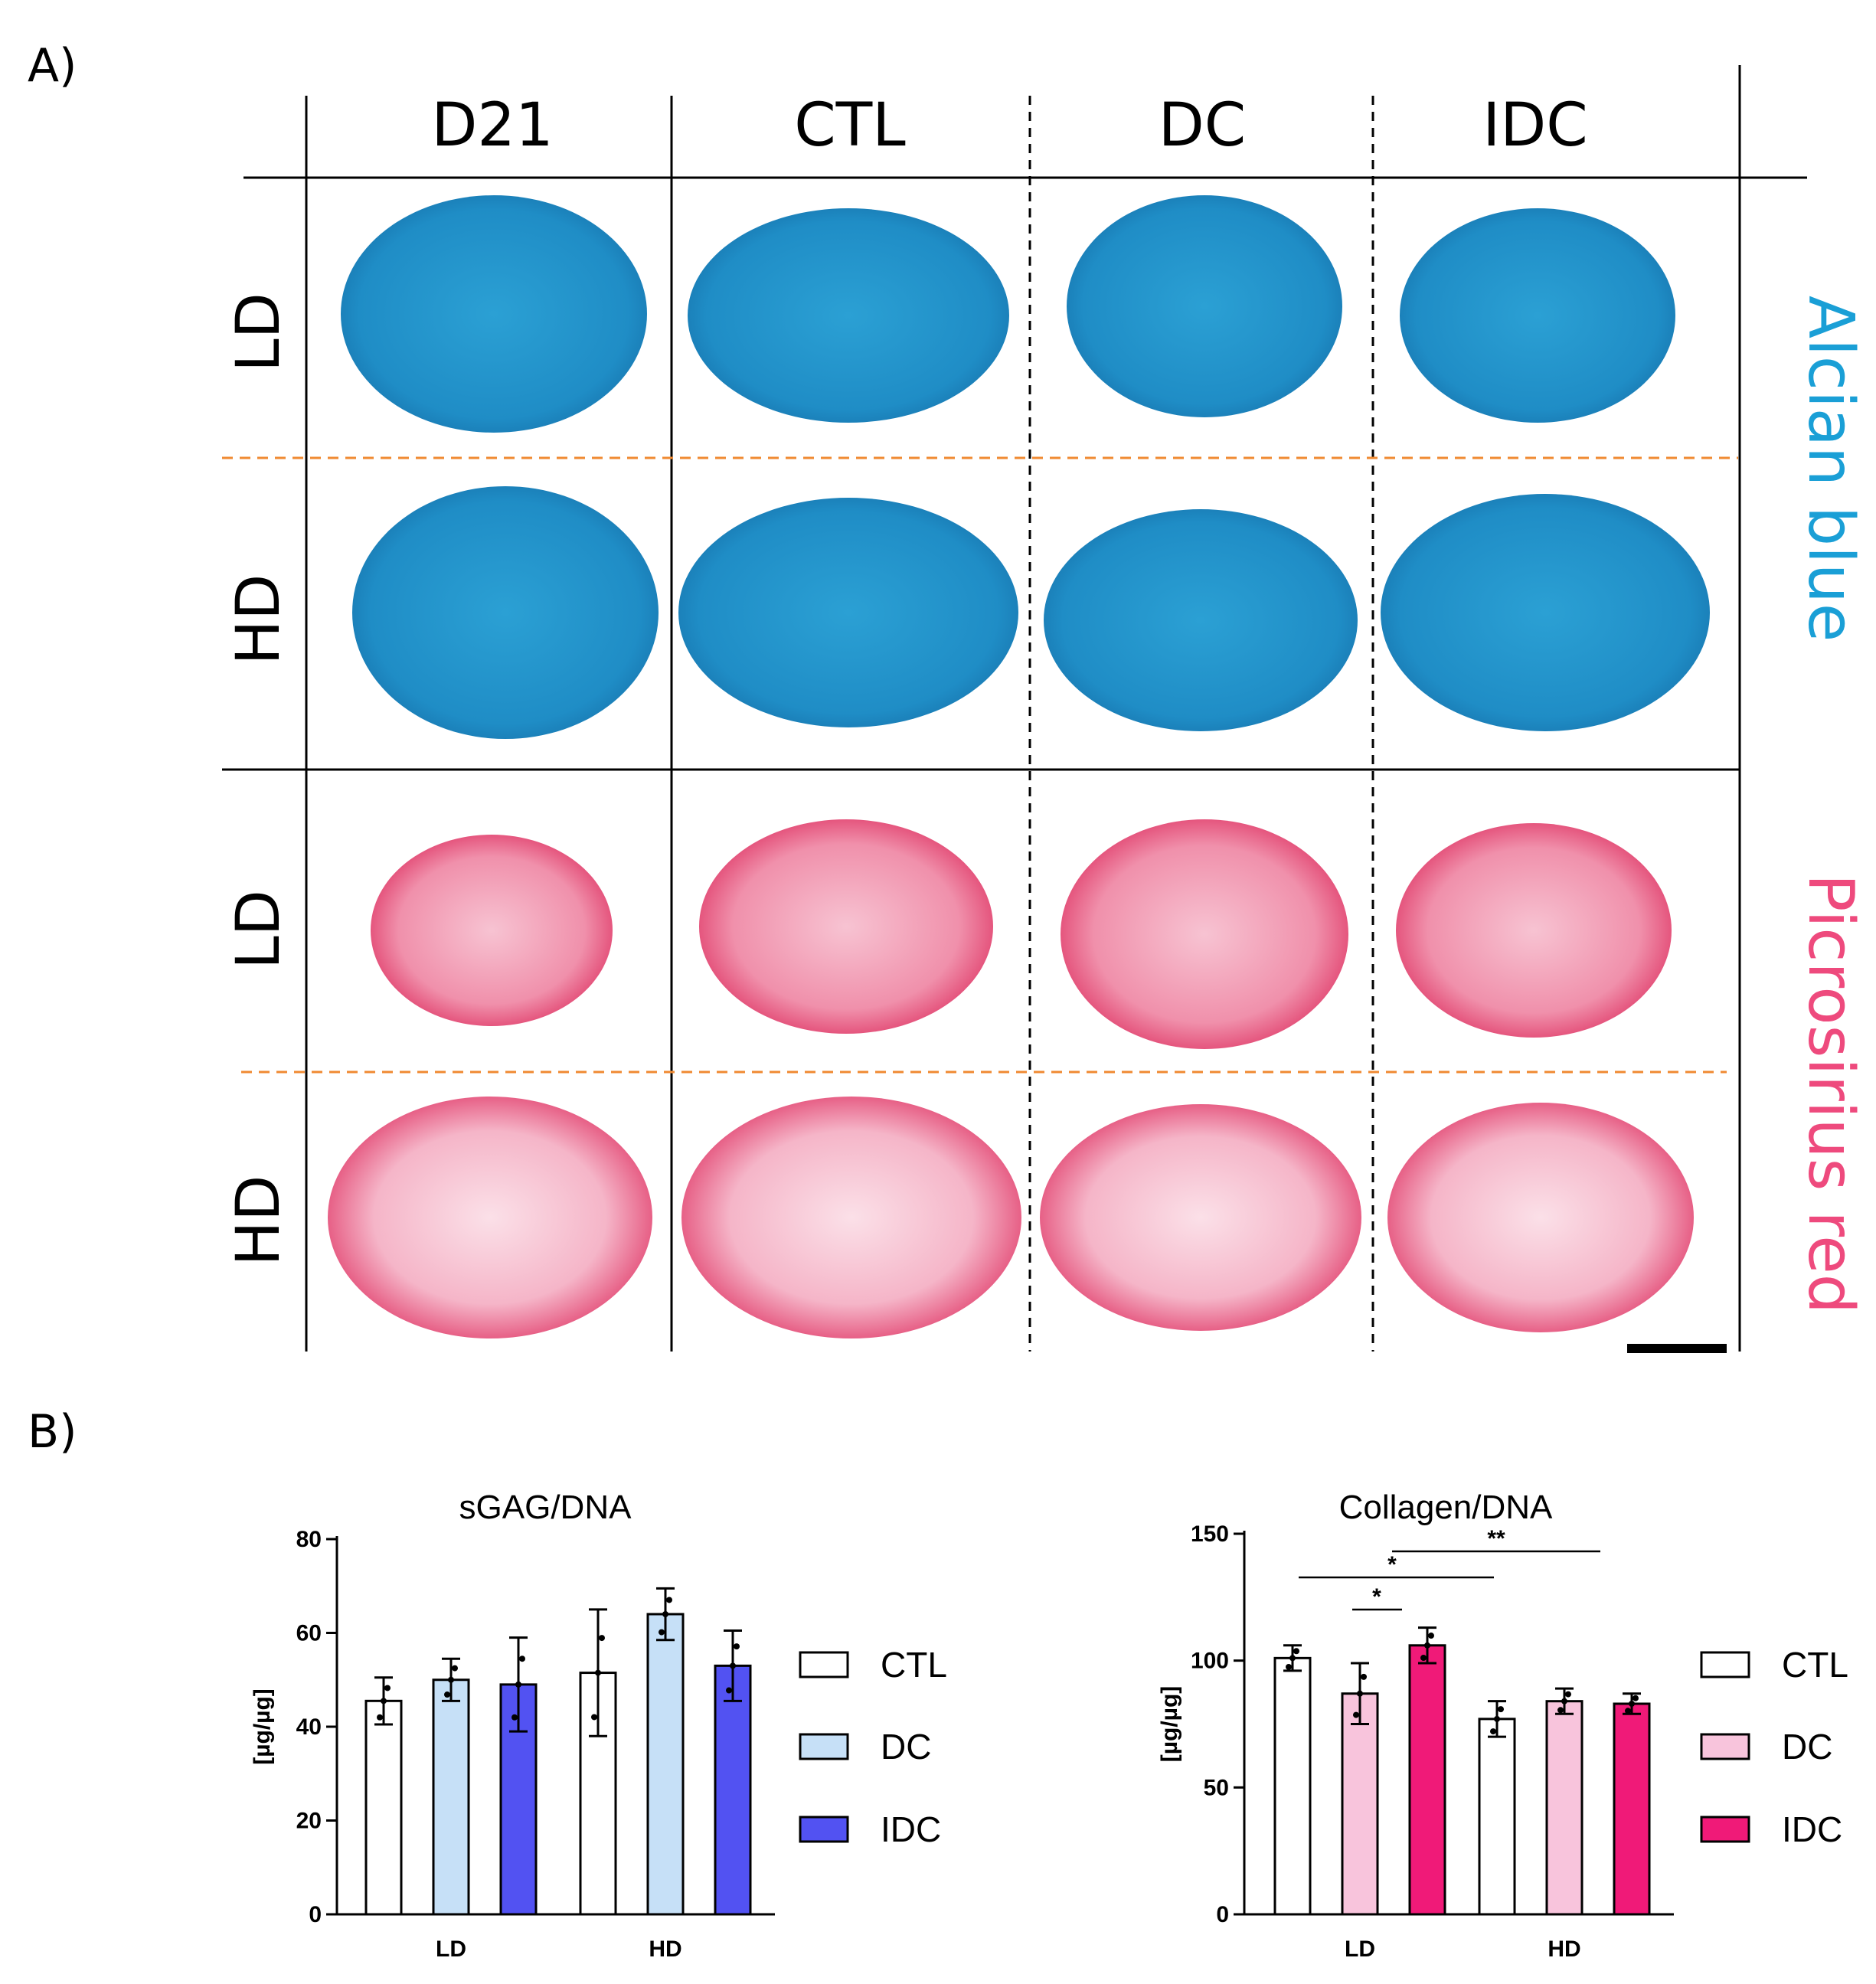  I want to click on tissue-blue-hd-d21, so click(506, 612).